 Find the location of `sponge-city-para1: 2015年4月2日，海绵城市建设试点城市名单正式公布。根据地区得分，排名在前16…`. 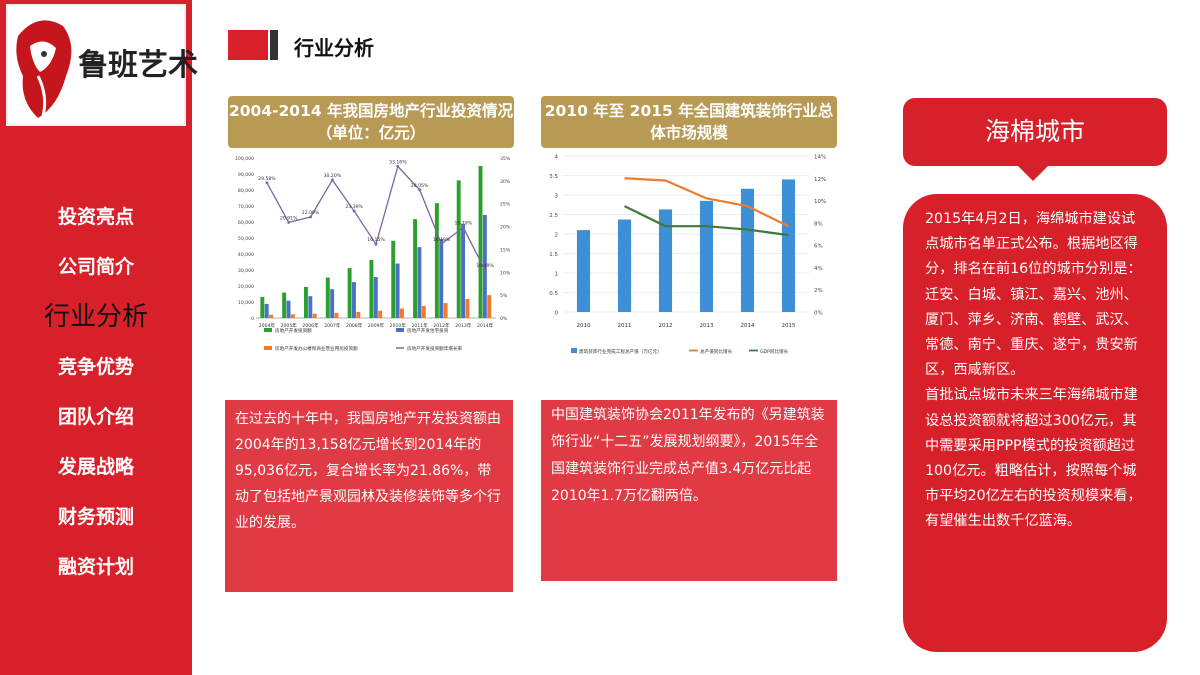

sponge-city-para1: 2015年4月2日，海绵城市建设试点城市名单正式公布。根据地区得分，排名在前16… is located at coordinates (1033, 295).